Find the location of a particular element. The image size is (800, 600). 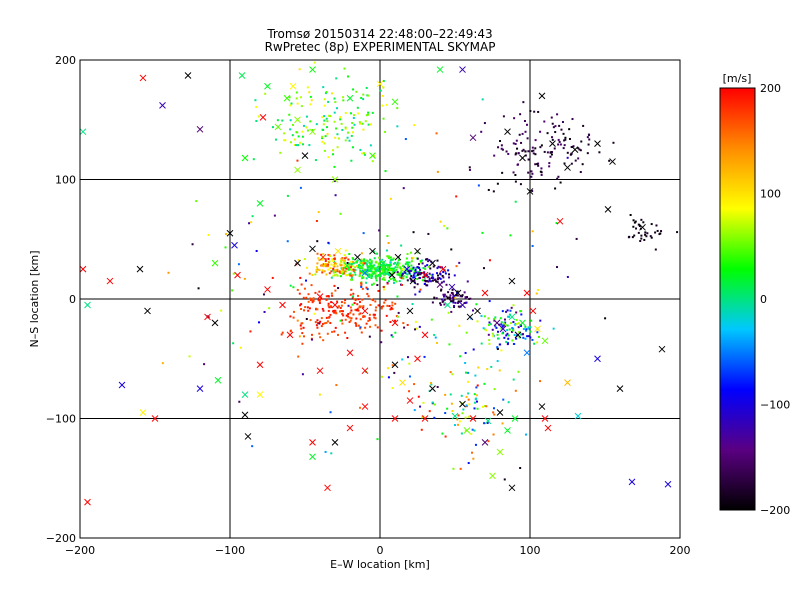

x-axis-label: E–W location [km] is located at coordinates (380, 564).